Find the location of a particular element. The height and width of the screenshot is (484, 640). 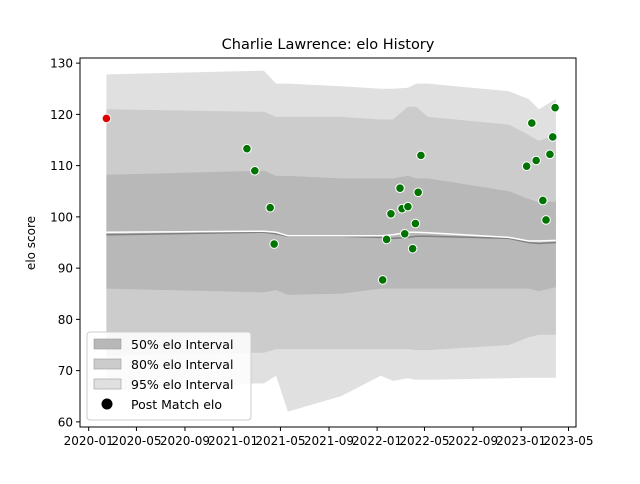

median-elo-line is located at coordinates (331, 236).